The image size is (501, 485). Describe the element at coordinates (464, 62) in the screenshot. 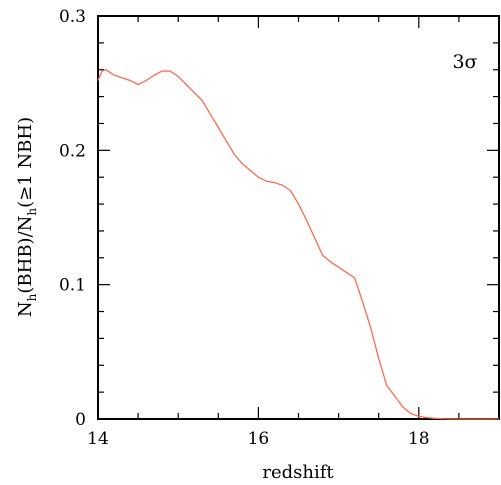

I see `sigma-annotation: 3σ` at that location.